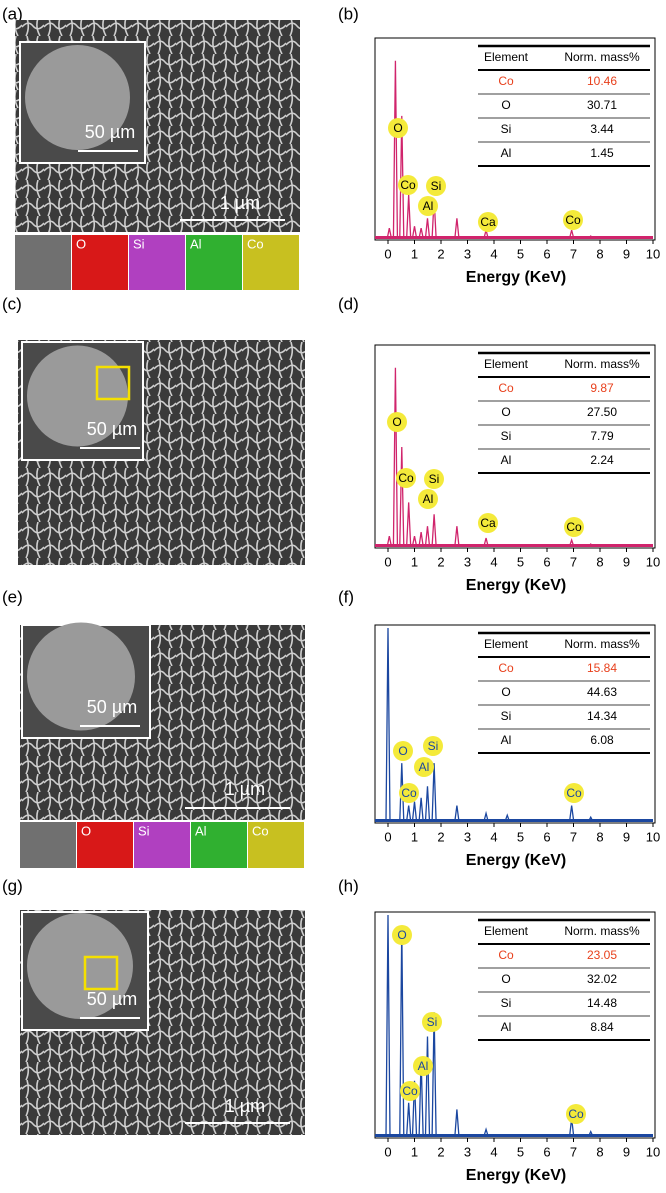  What do you see at coordinates (602, 1003) in the screenshot?
I see `table-cell: 14.48` at bounding box center [602, 1003].